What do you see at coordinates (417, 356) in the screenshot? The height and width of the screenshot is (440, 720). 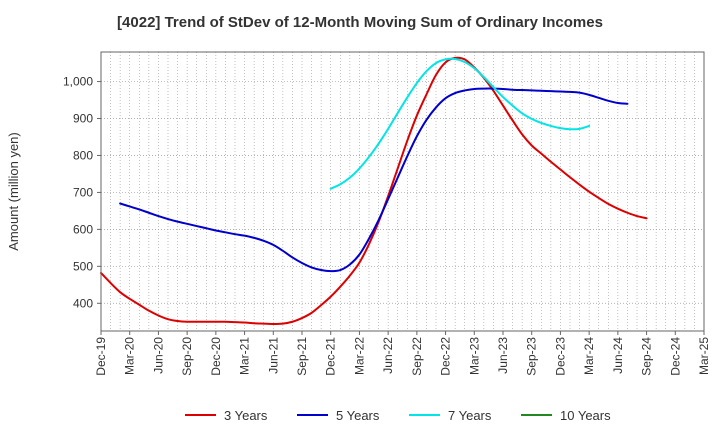 I see `x-tick-label: Sep-22` at bounding box center [417, 356].